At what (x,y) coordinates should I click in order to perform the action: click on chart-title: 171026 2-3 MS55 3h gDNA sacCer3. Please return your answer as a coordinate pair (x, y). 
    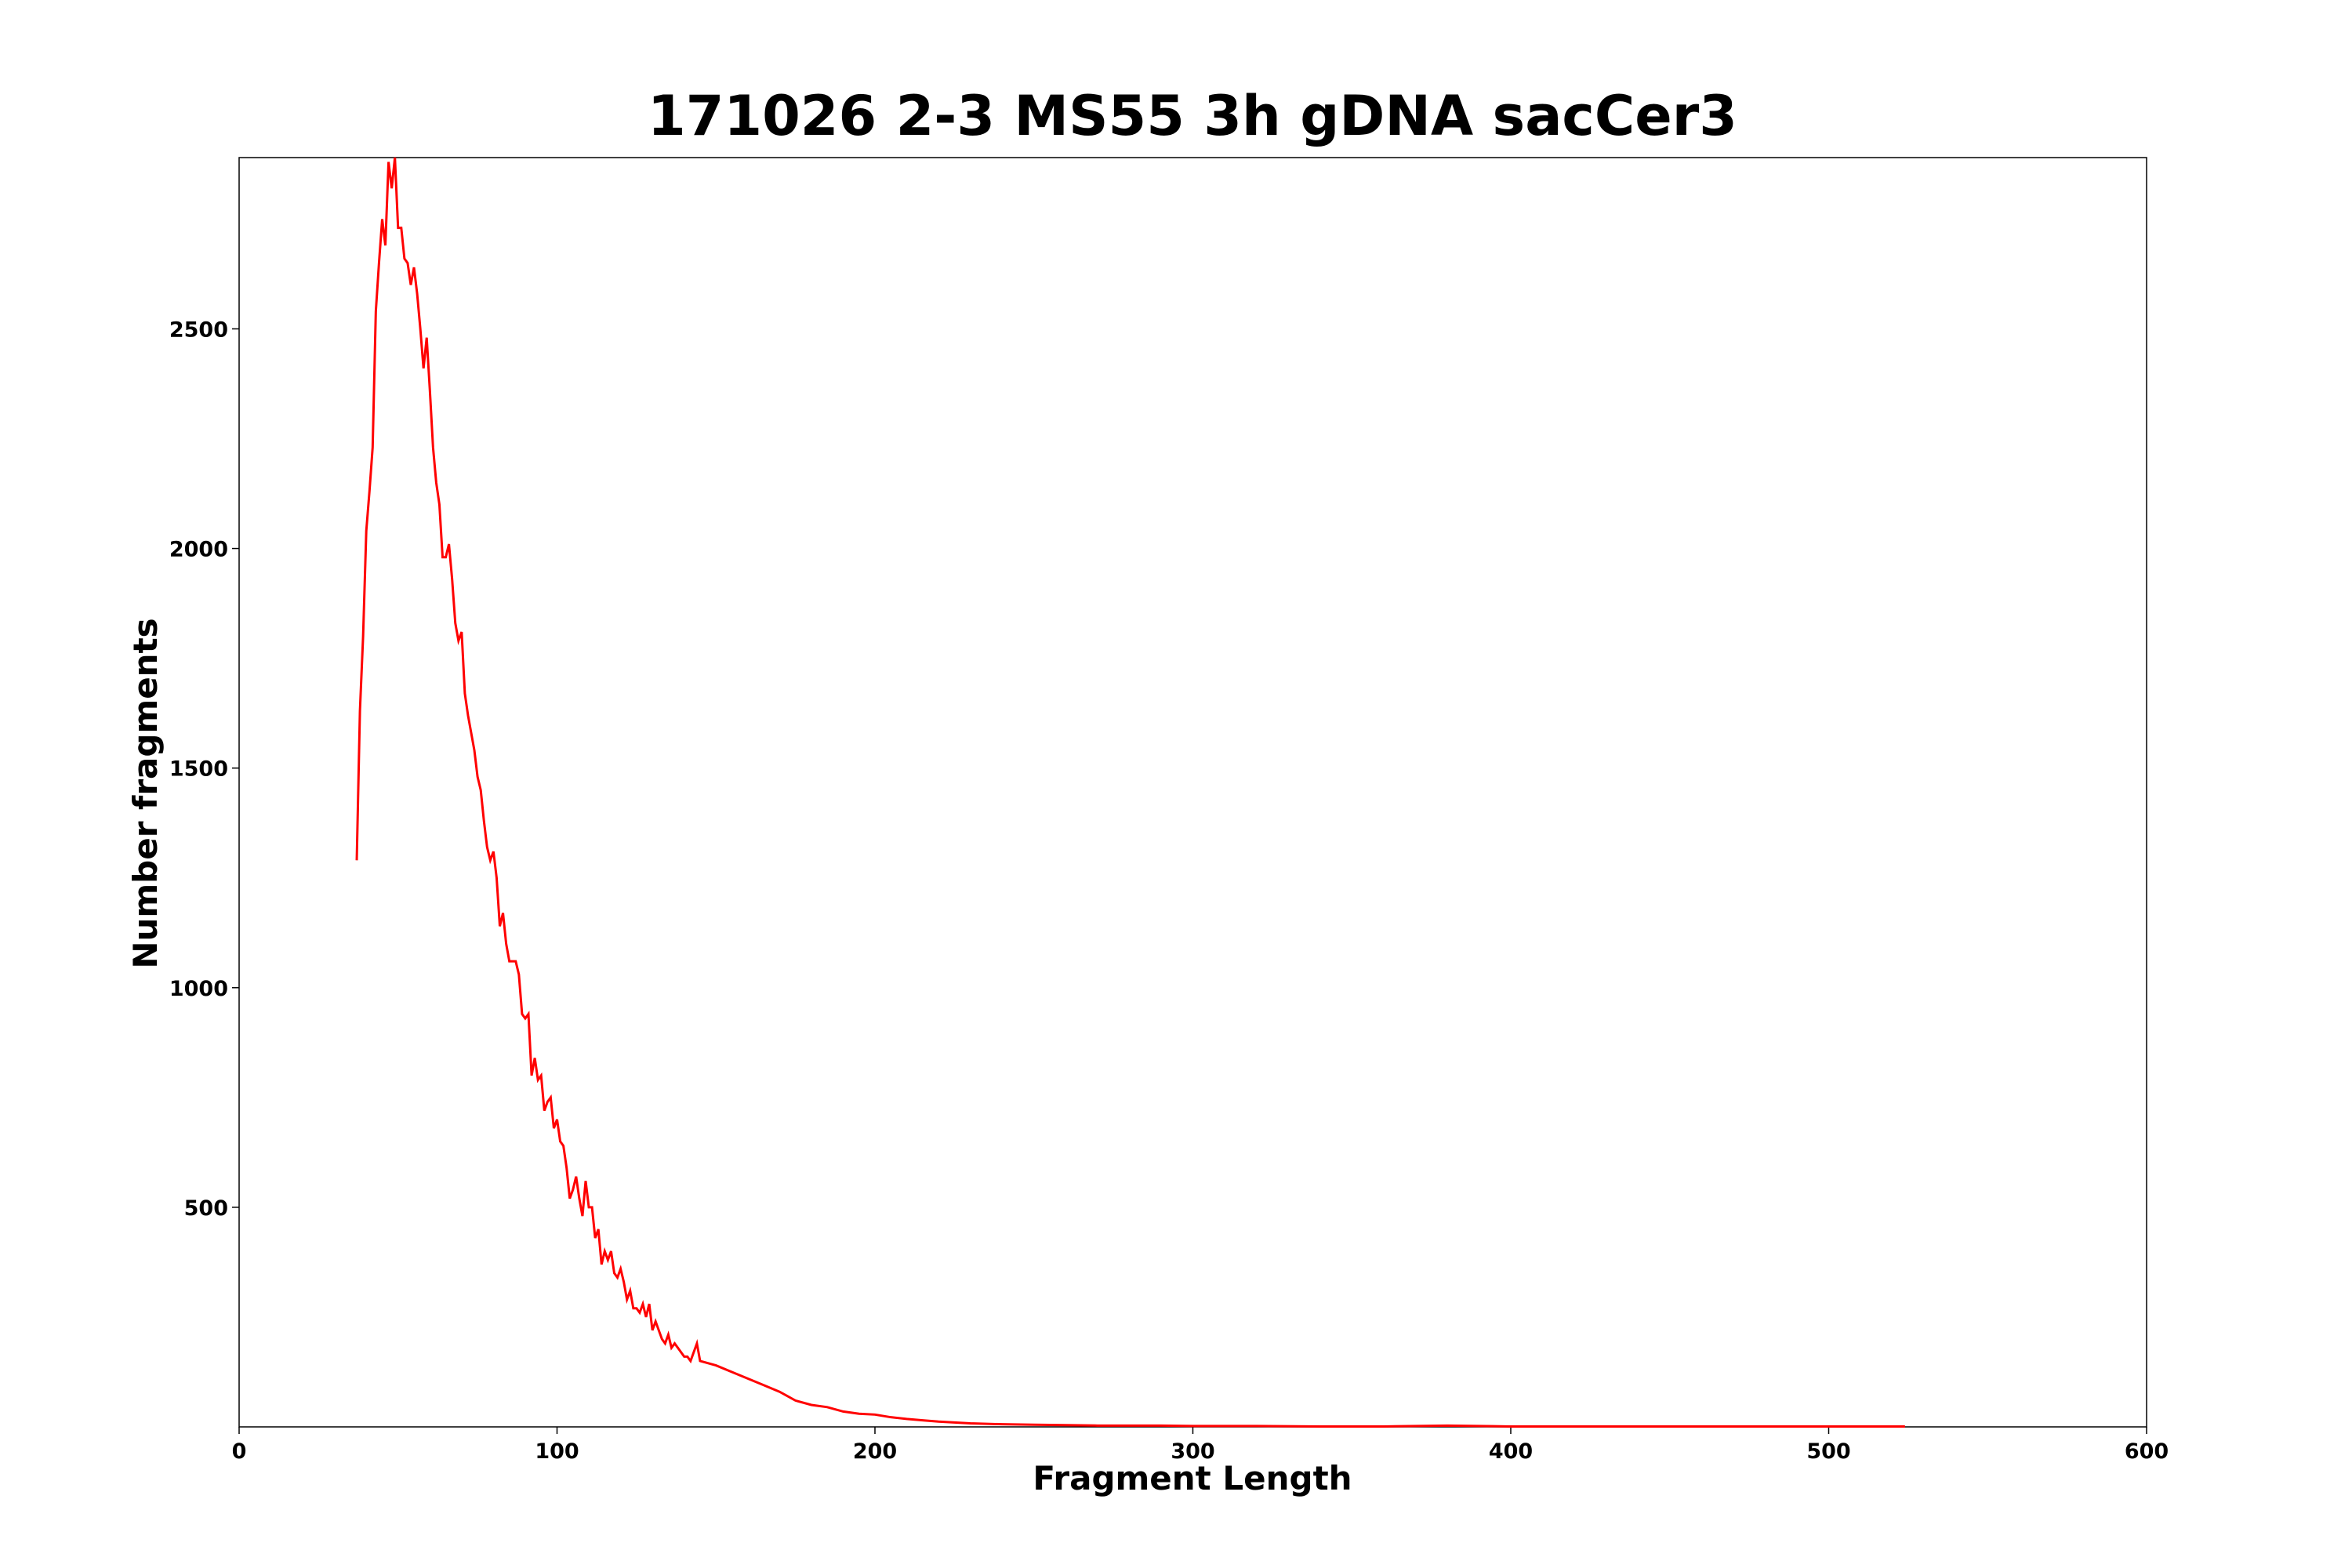
    Looking at the image, I should click on (1192, 116).